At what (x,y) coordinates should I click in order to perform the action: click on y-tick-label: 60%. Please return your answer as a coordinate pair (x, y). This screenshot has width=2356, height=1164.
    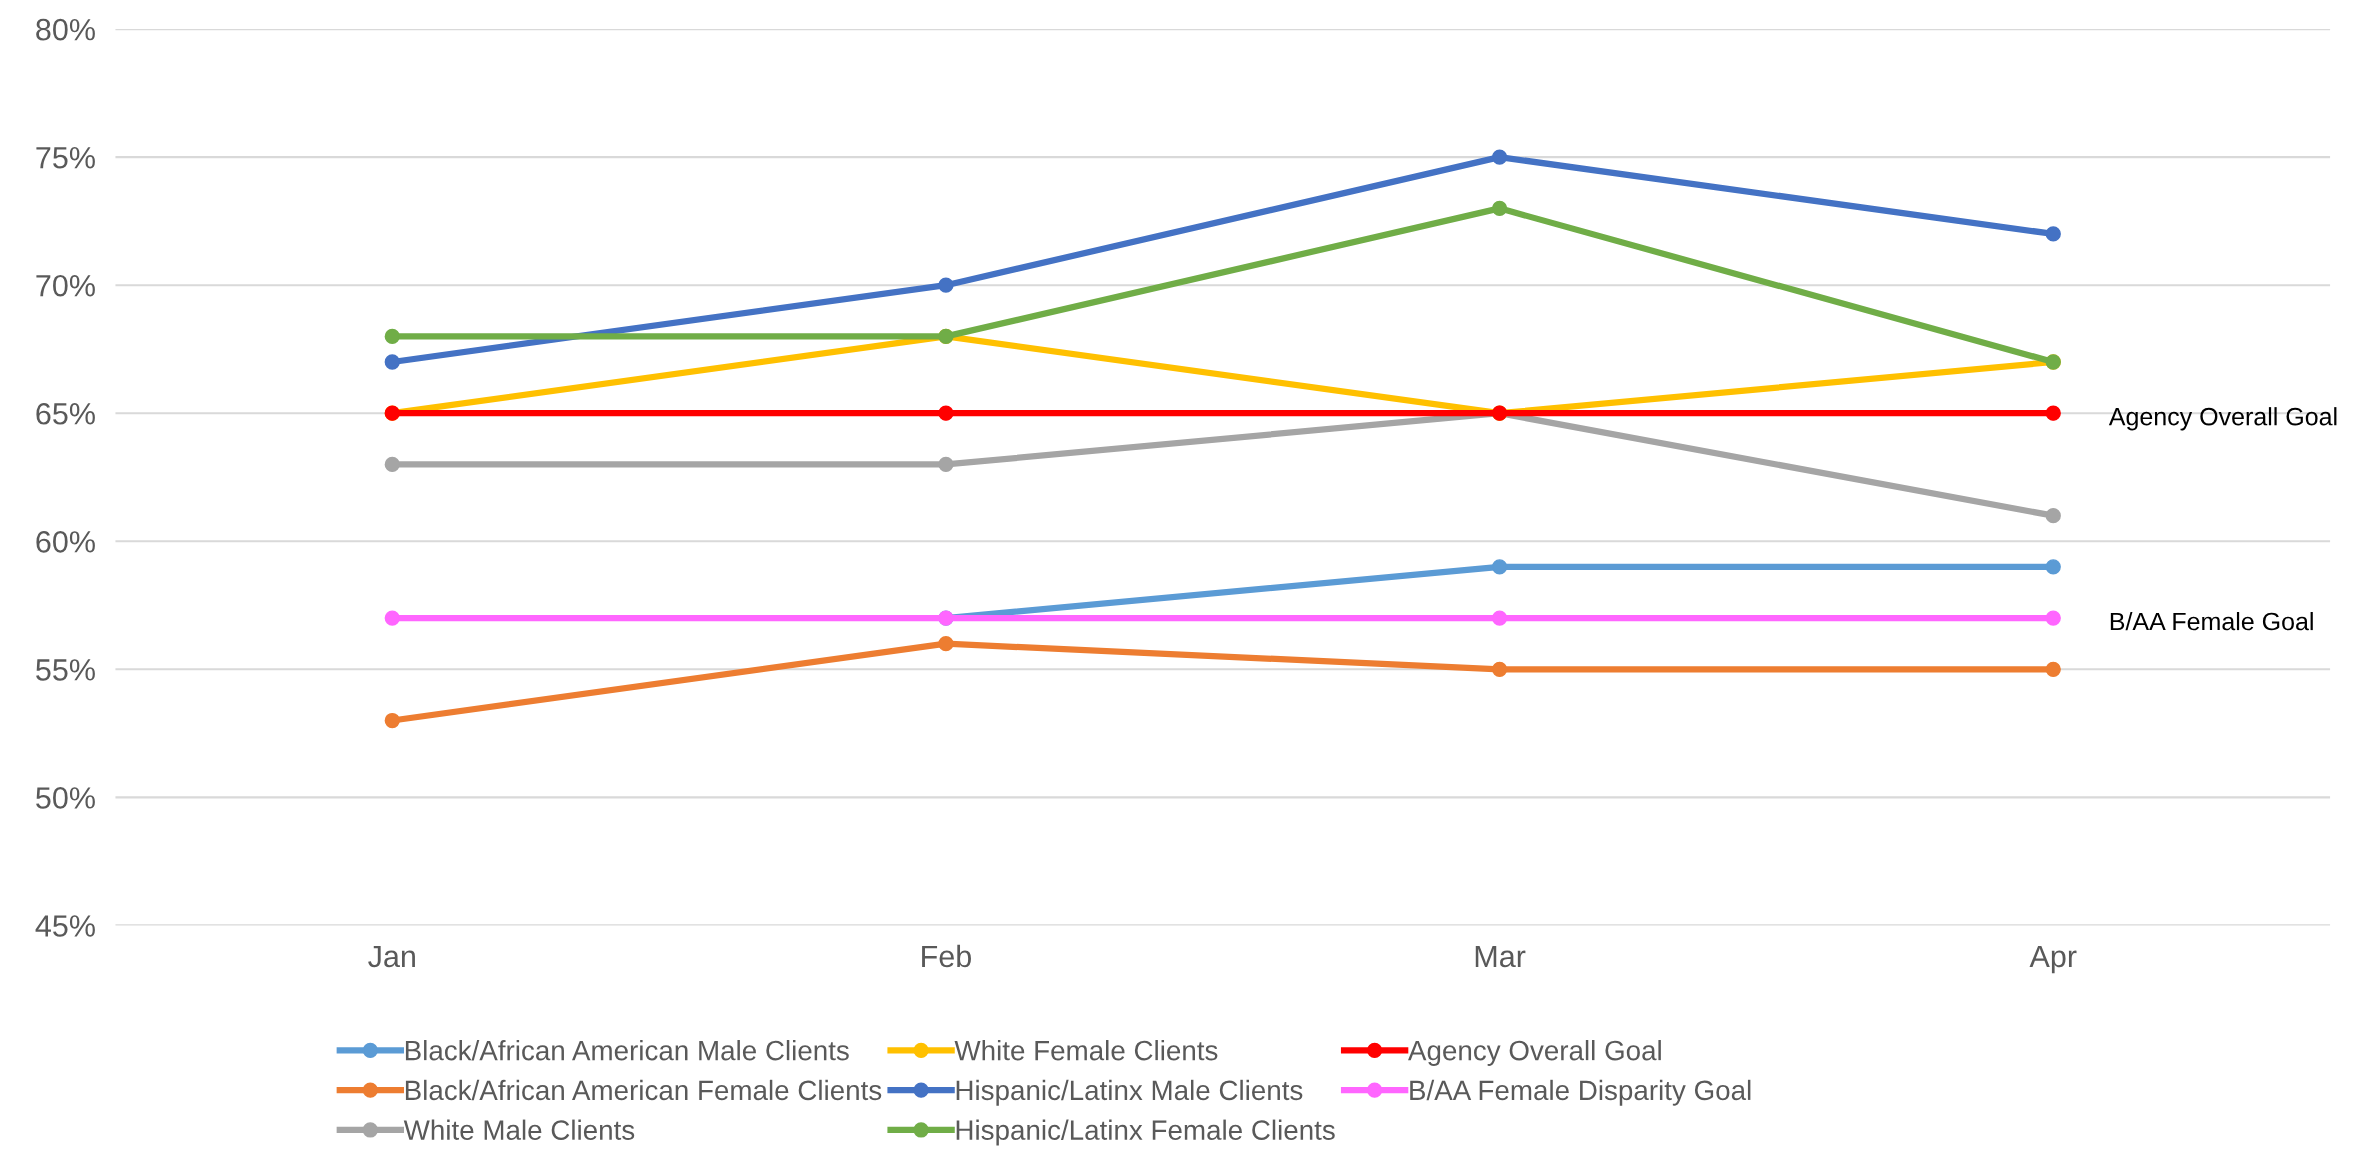
    Looking at the image, I should click on (65, 542).